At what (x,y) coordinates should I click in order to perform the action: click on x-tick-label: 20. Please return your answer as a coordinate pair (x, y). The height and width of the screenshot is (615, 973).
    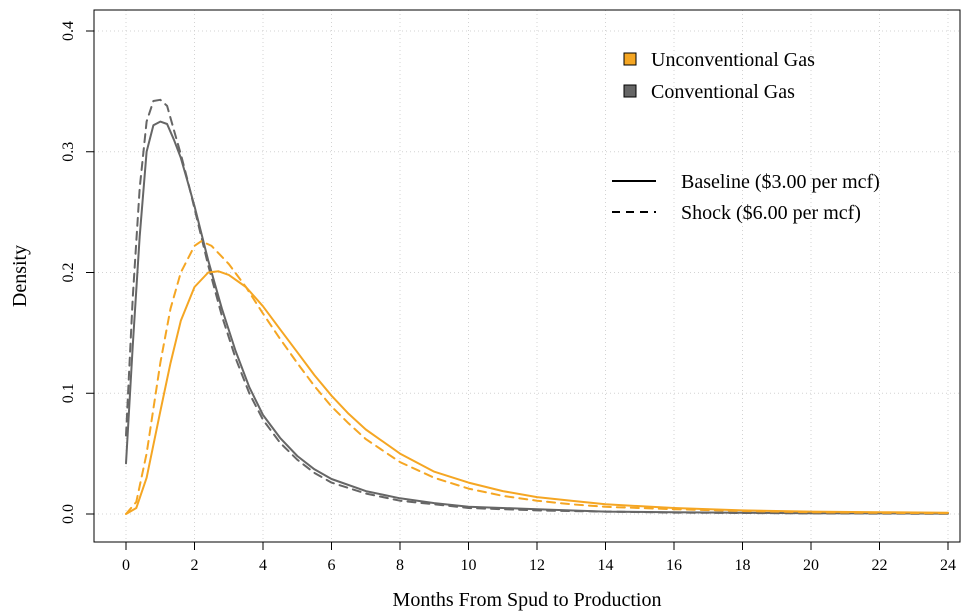
    Looking at the image, I should click on (811, 565).